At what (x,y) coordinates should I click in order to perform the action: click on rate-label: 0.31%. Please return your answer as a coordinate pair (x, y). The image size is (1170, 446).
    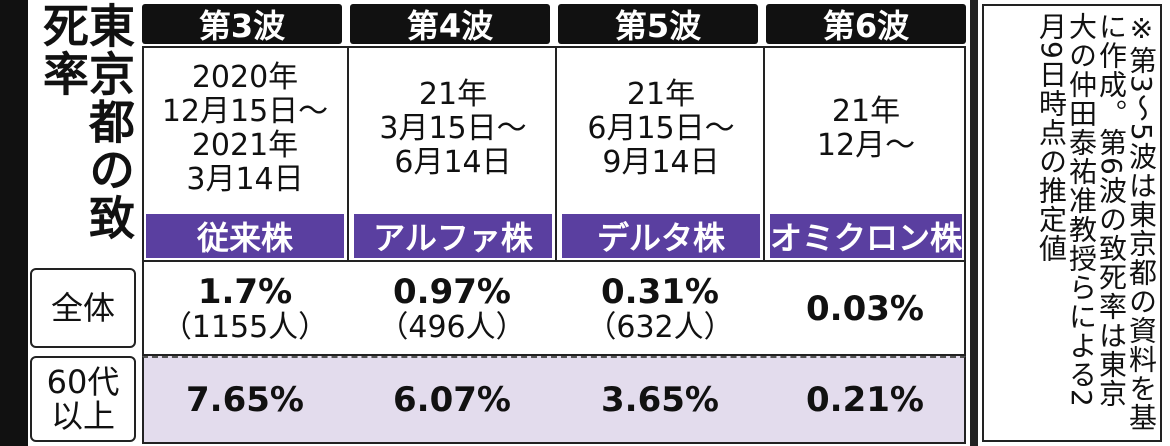
    Looking at the image, I should click on (660, 292).